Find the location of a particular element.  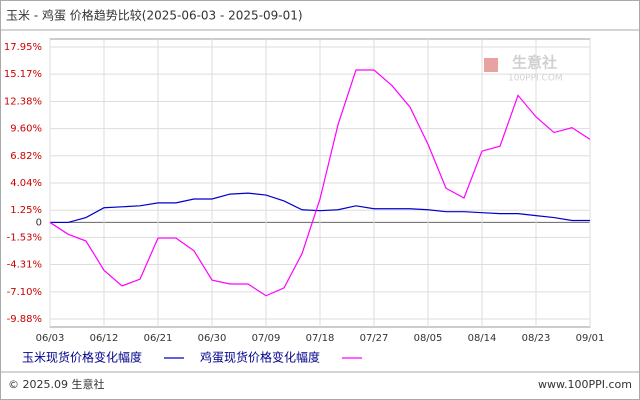

x-tick-label: 07/18 is located at coordinates (320, 338).